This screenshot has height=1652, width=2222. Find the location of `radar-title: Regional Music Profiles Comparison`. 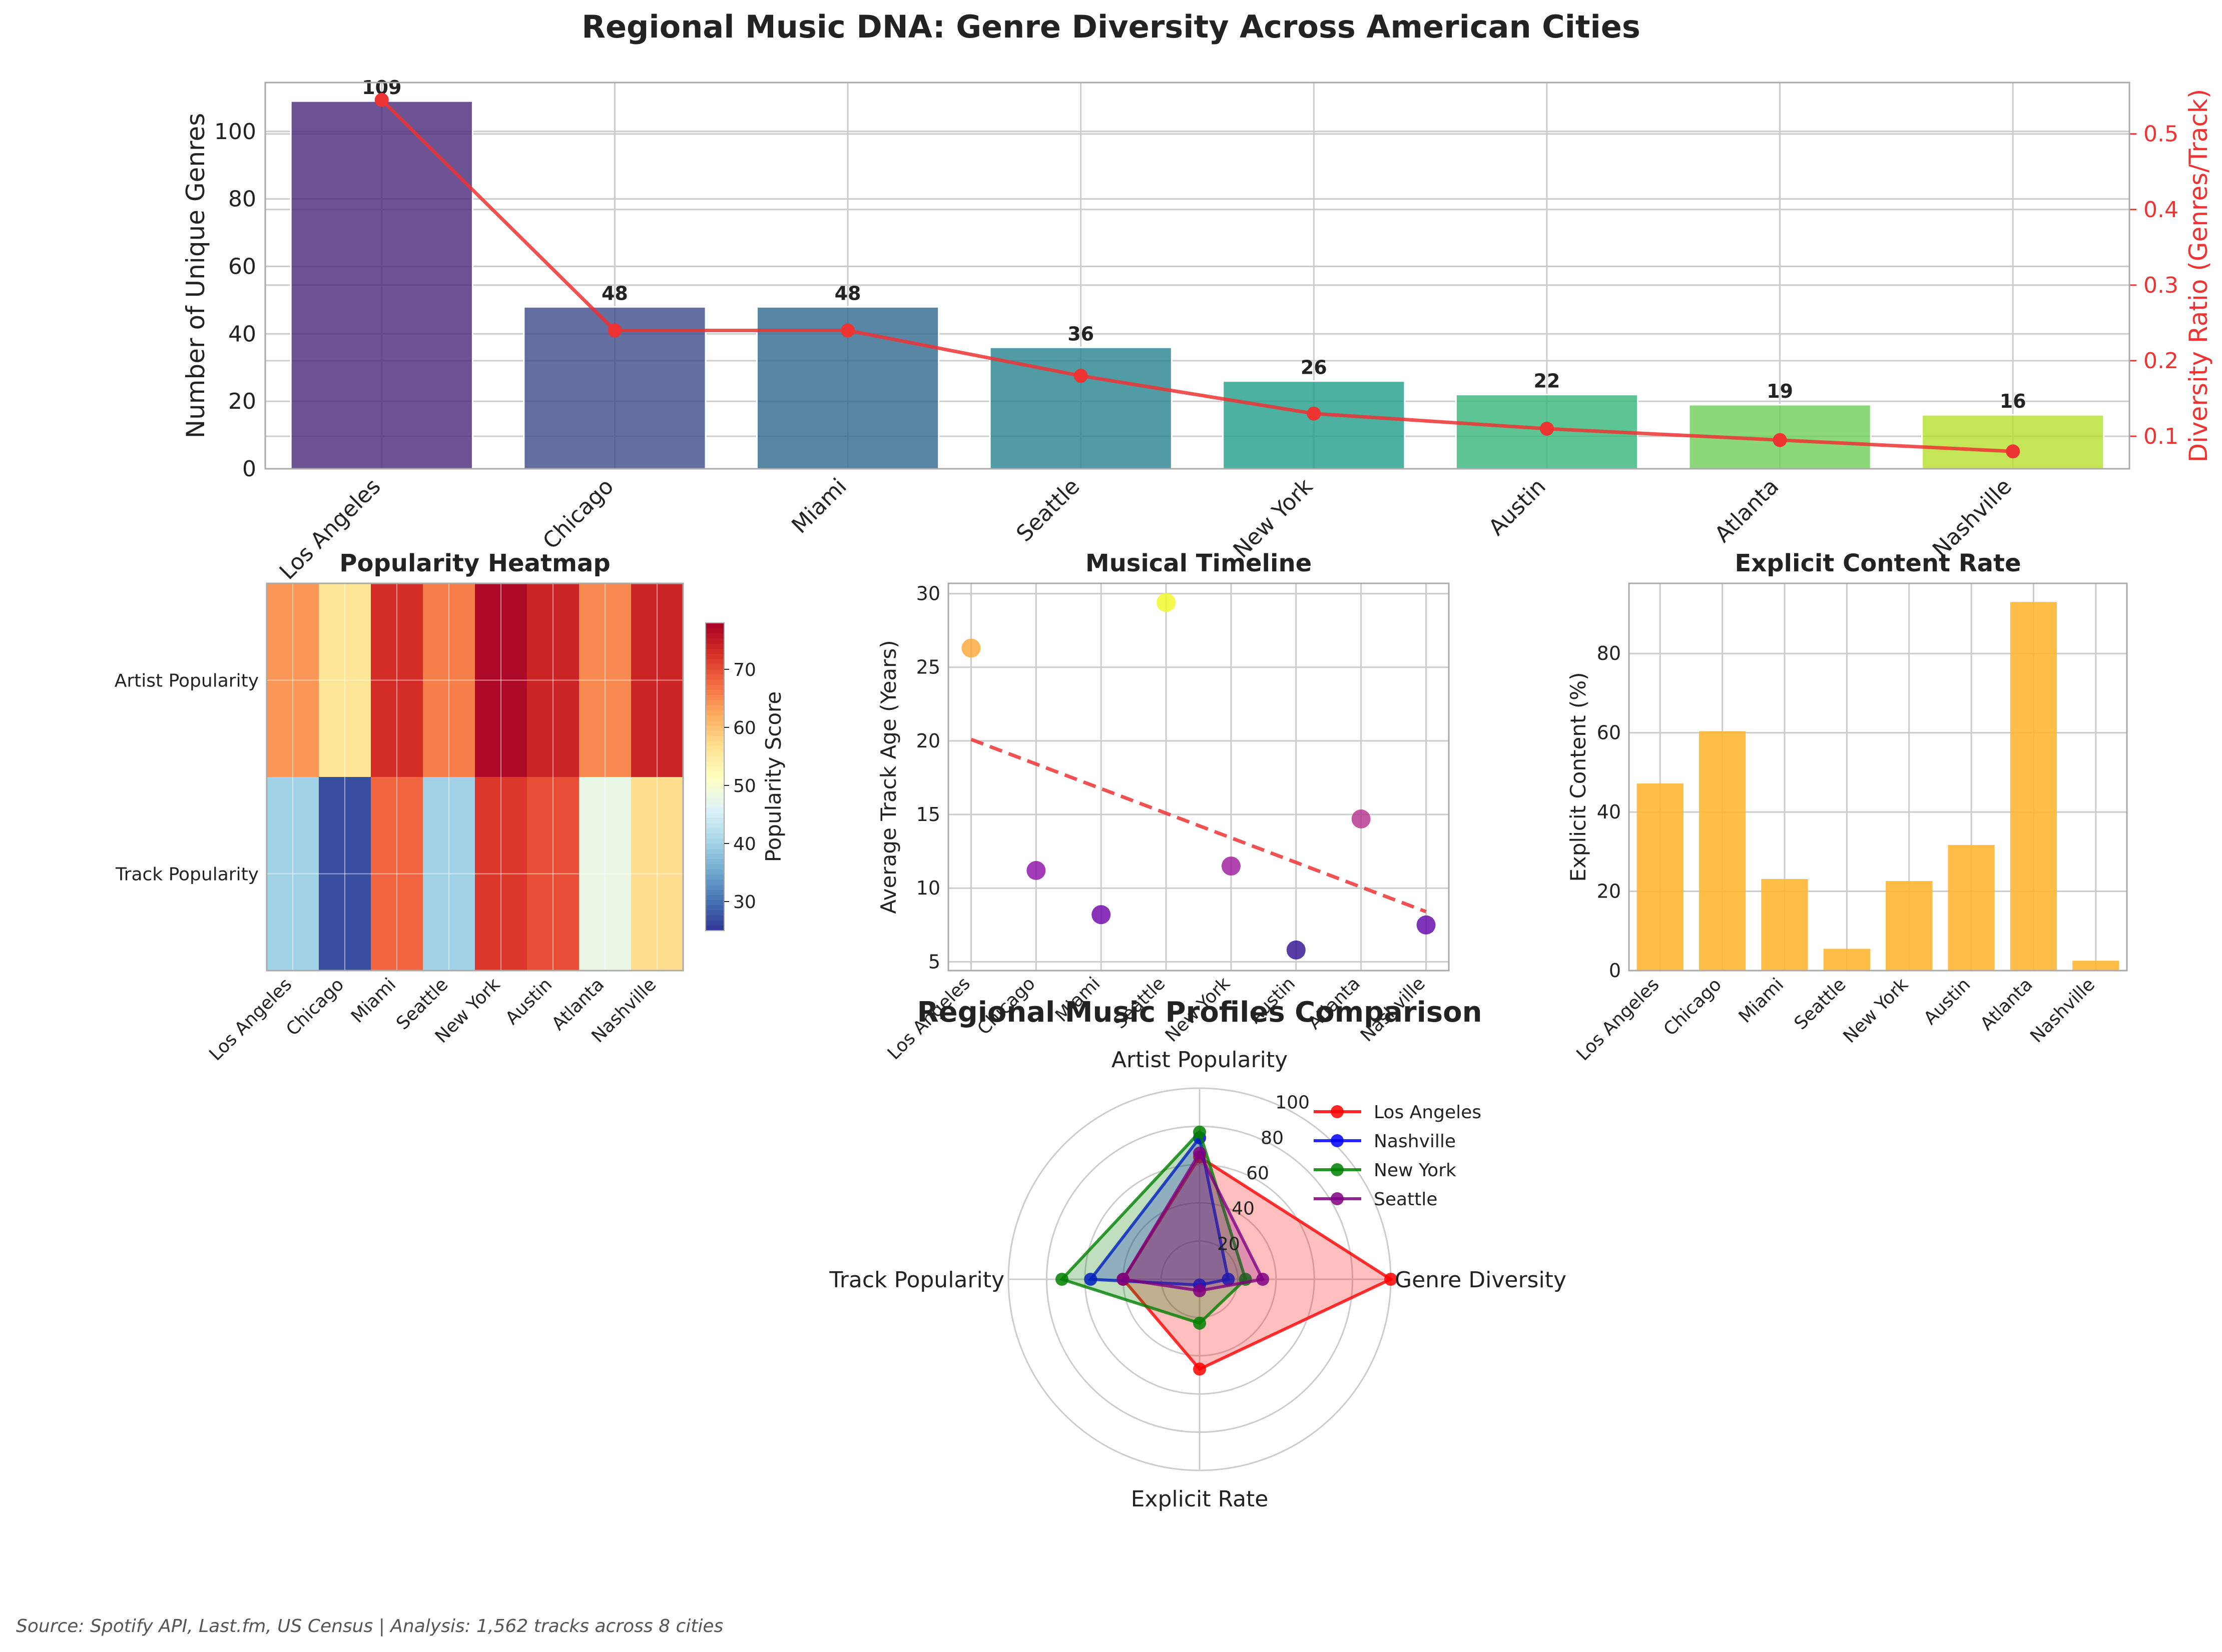

radar-title: Regional Music Profiles Comparison is located at coordinates (1199, 1012).